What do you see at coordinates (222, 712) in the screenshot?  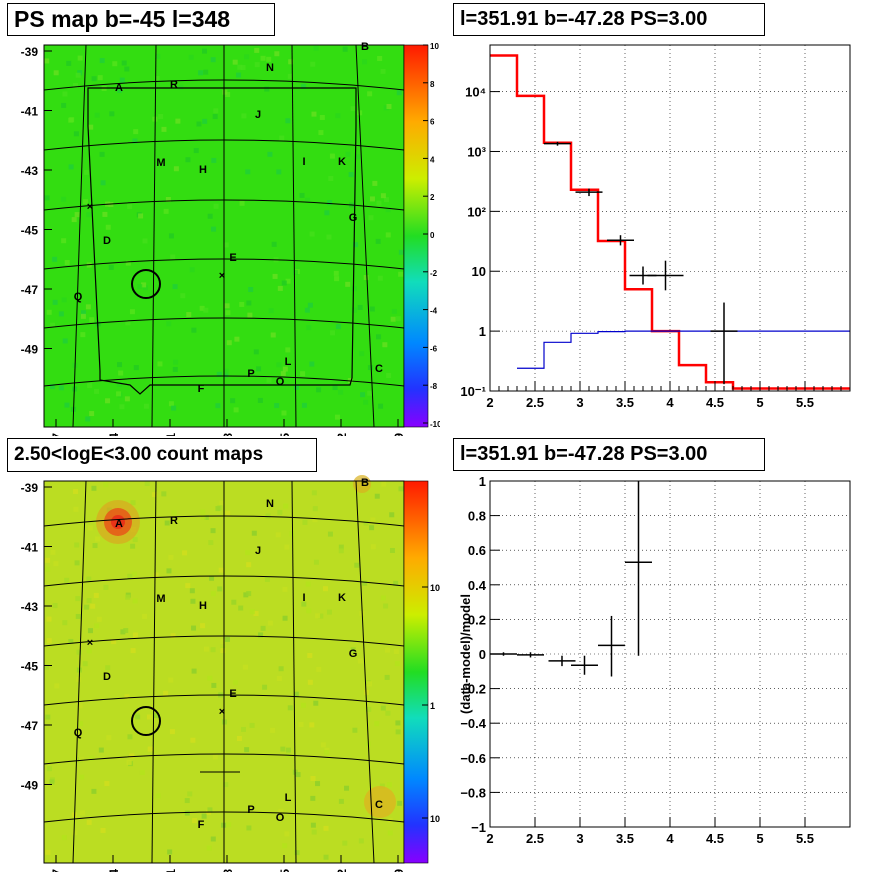 I see `position-cross: ×` at bounding box center [222, 712].